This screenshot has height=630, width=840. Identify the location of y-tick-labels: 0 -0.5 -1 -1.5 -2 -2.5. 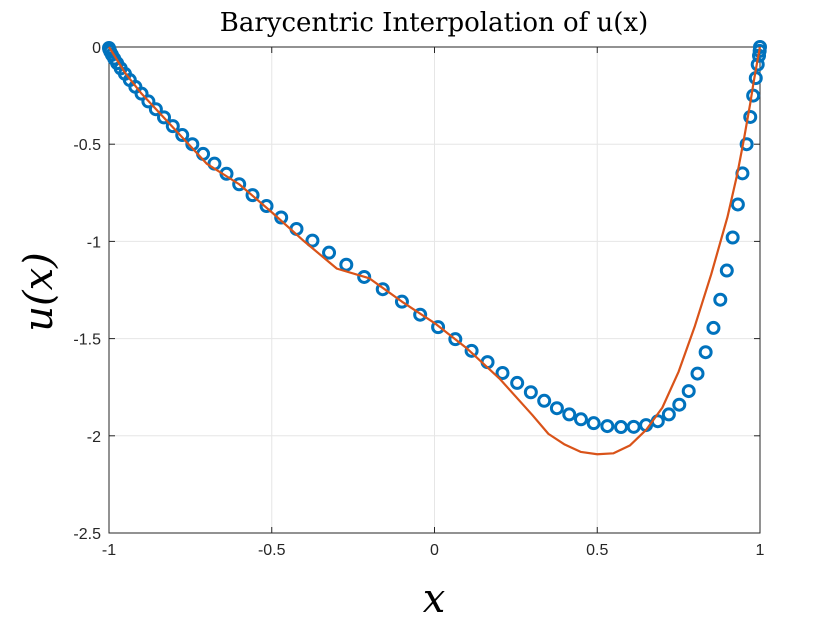
(87, 291).